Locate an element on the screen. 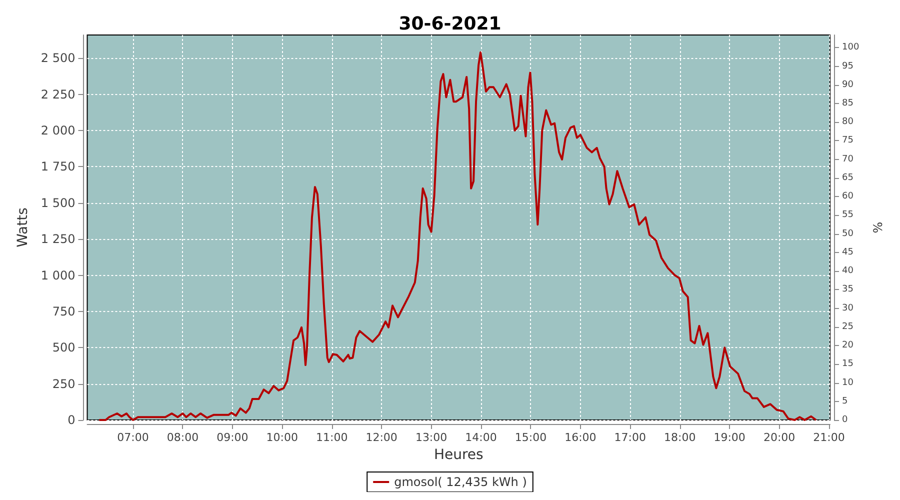 The width and height of the screenshot is (900, 500). y2-tick-label: 0 is located at coordinates (845, 420).